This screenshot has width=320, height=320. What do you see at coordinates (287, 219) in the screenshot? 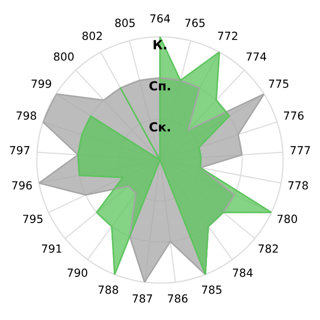
I see `spoke-label: 780` at bounding box center [287, 219].